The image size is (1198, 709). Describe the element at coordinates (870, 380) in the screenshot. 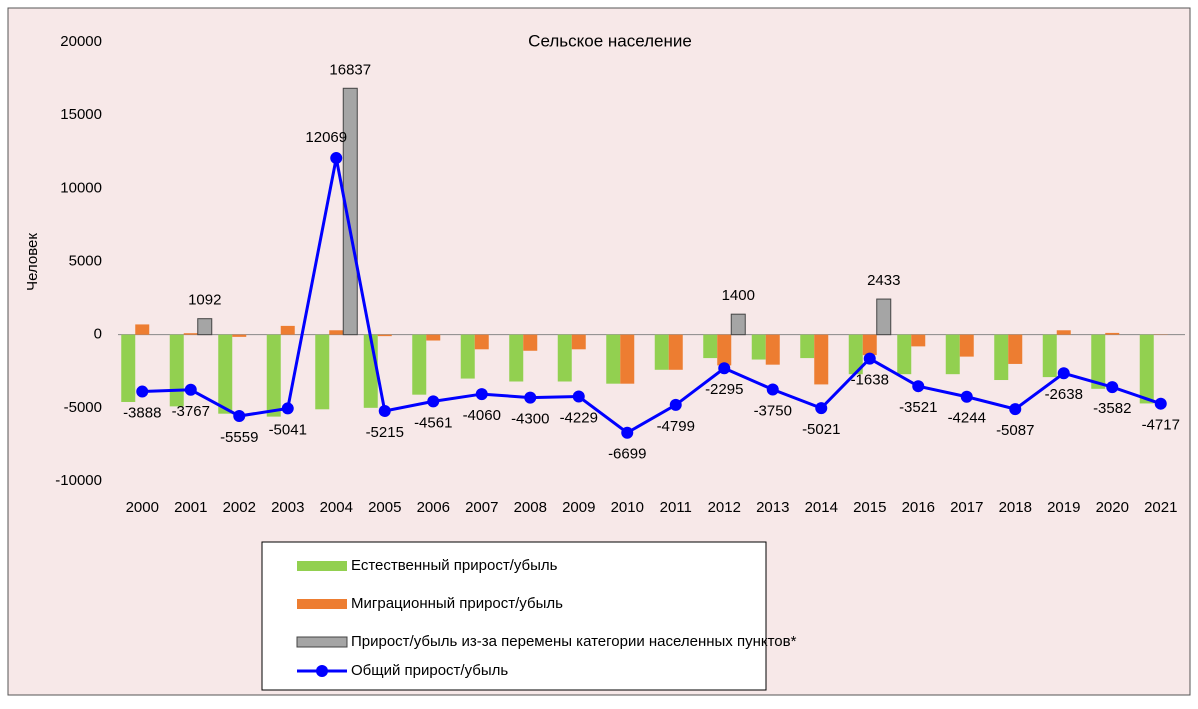

I see `data-label: -1638` at that location.